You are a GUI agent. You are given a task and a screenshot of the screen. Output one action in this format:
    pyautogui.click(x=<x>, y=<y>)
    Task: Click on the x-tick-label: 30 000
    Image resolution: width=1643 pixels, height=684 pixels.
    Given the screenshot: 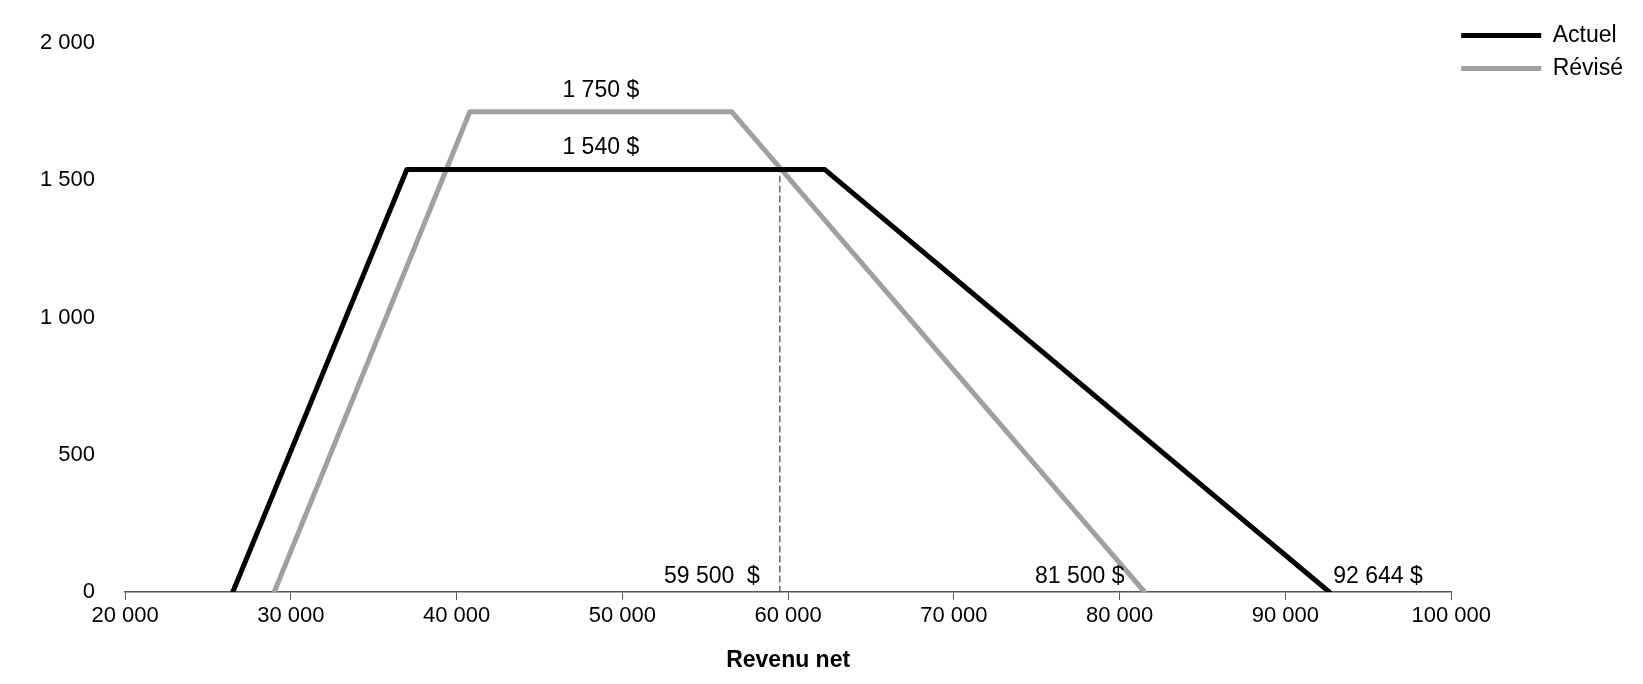 What is the action you would take?
    pyautogui.click(x=291, y=615)
    